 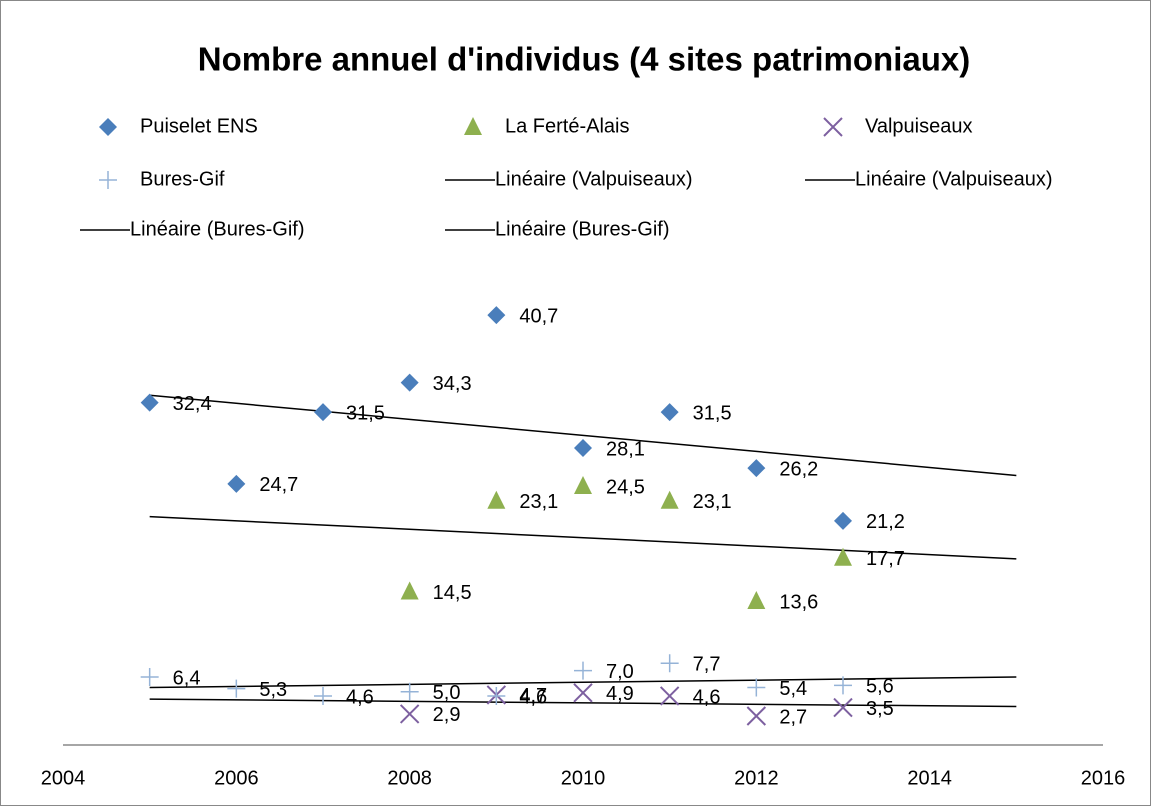 What do you see at coordinates (625, 449) in the screenshot?
I see `data-label: 28,1` at bounding box center [625, 449].